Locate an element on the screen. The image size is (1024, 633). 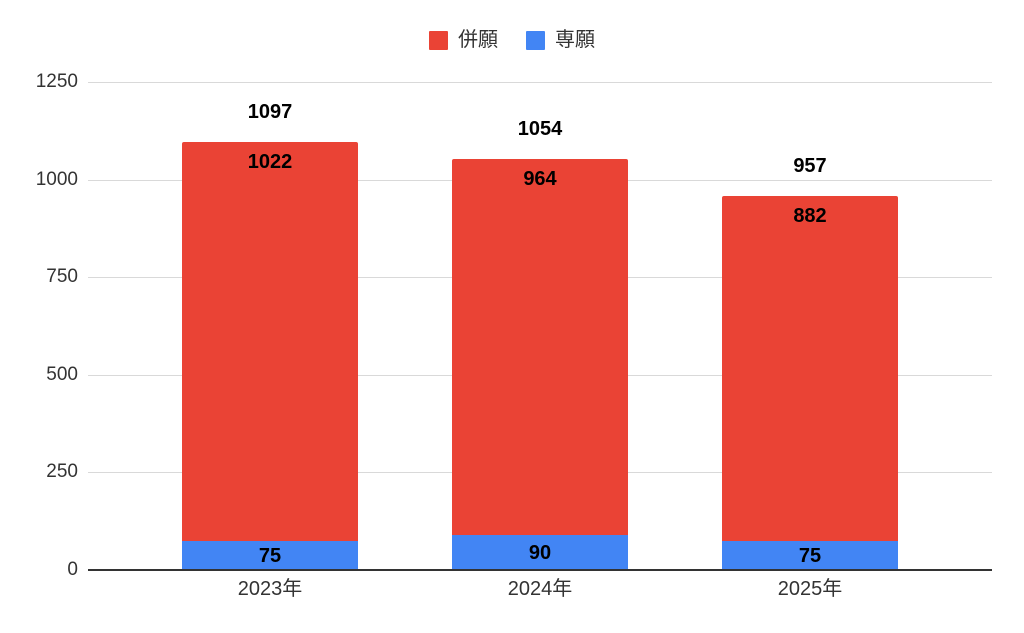
y-axis-tick-label-1000: 1000 is located at coordinates (56, 179).